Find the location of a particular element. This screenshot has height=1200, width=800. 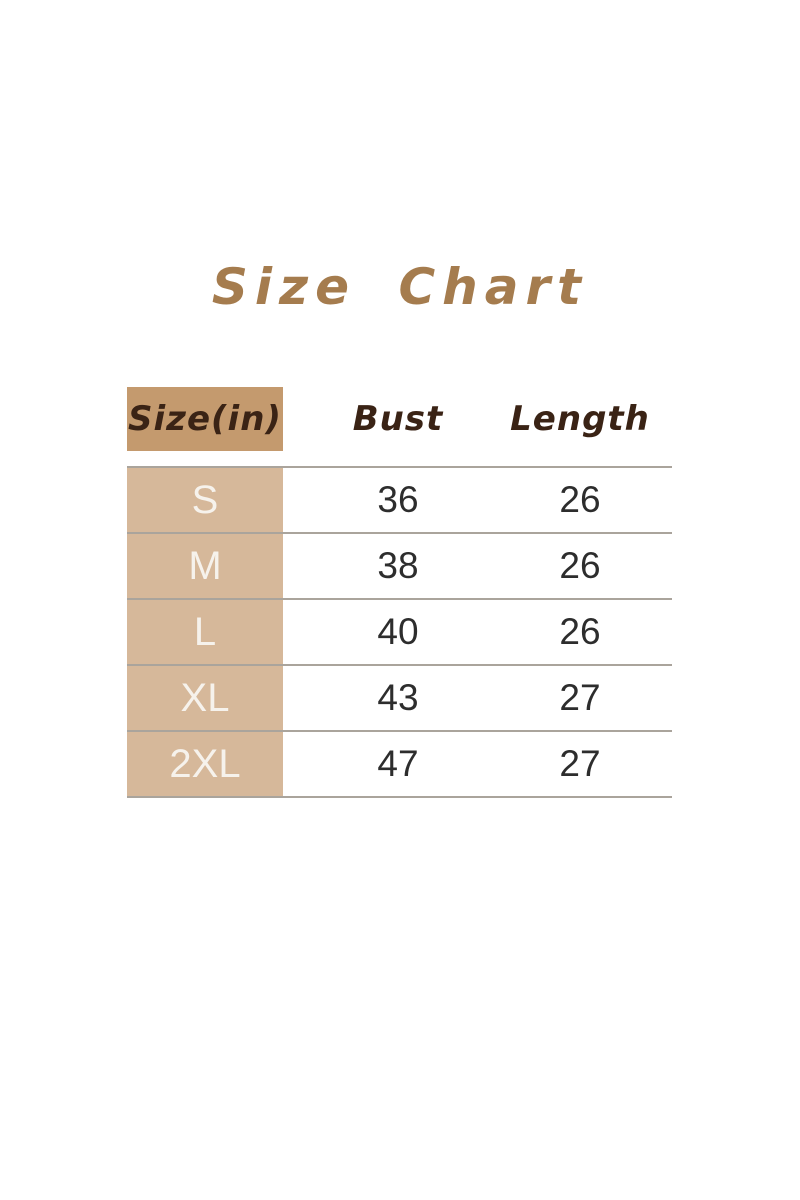

bust-cell: 43 is located at coordinates (398, 697).